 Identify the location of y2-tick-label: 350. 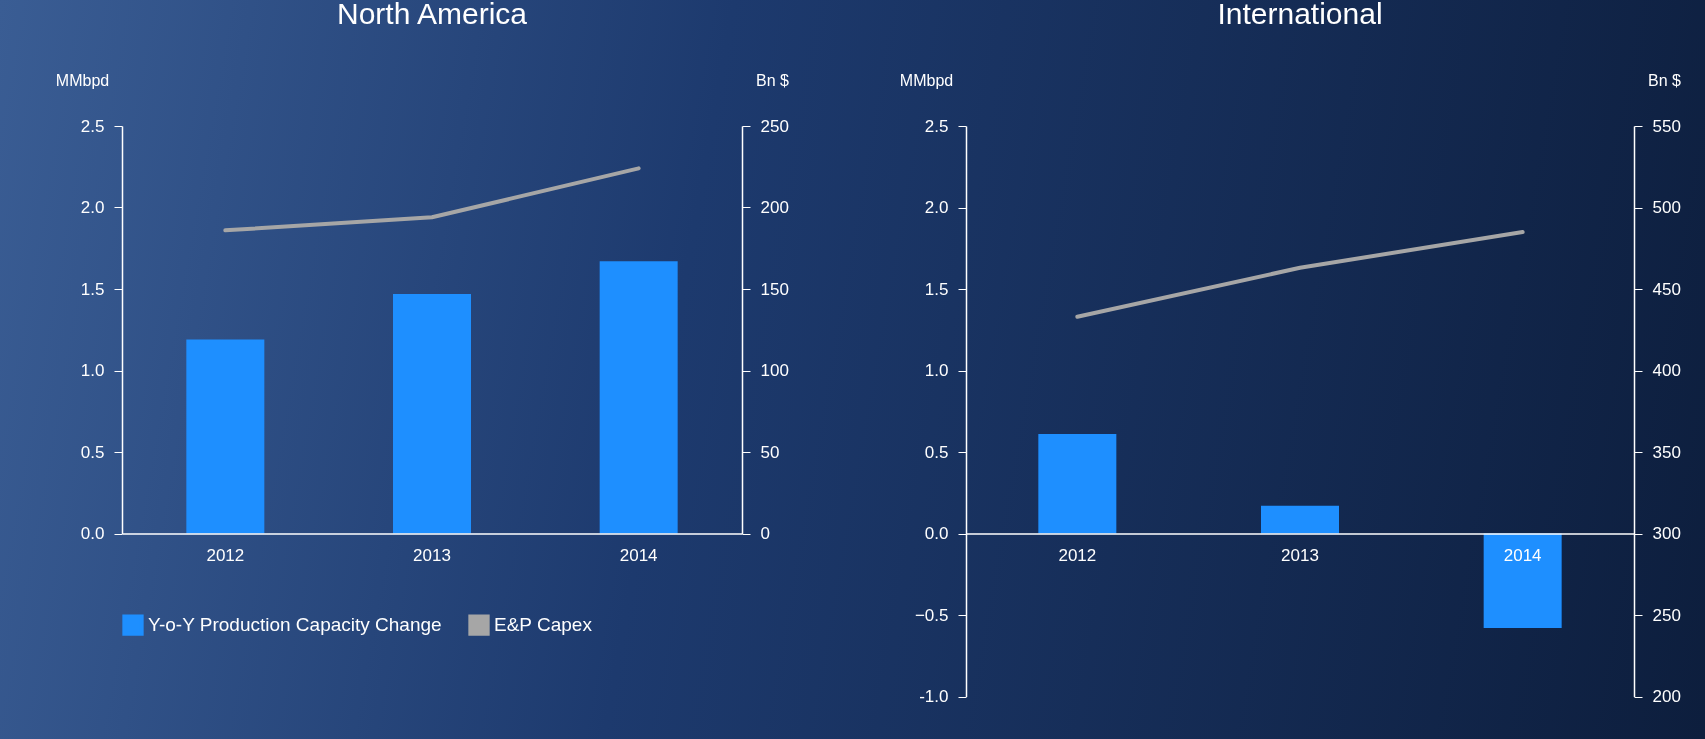
(1666, 452).